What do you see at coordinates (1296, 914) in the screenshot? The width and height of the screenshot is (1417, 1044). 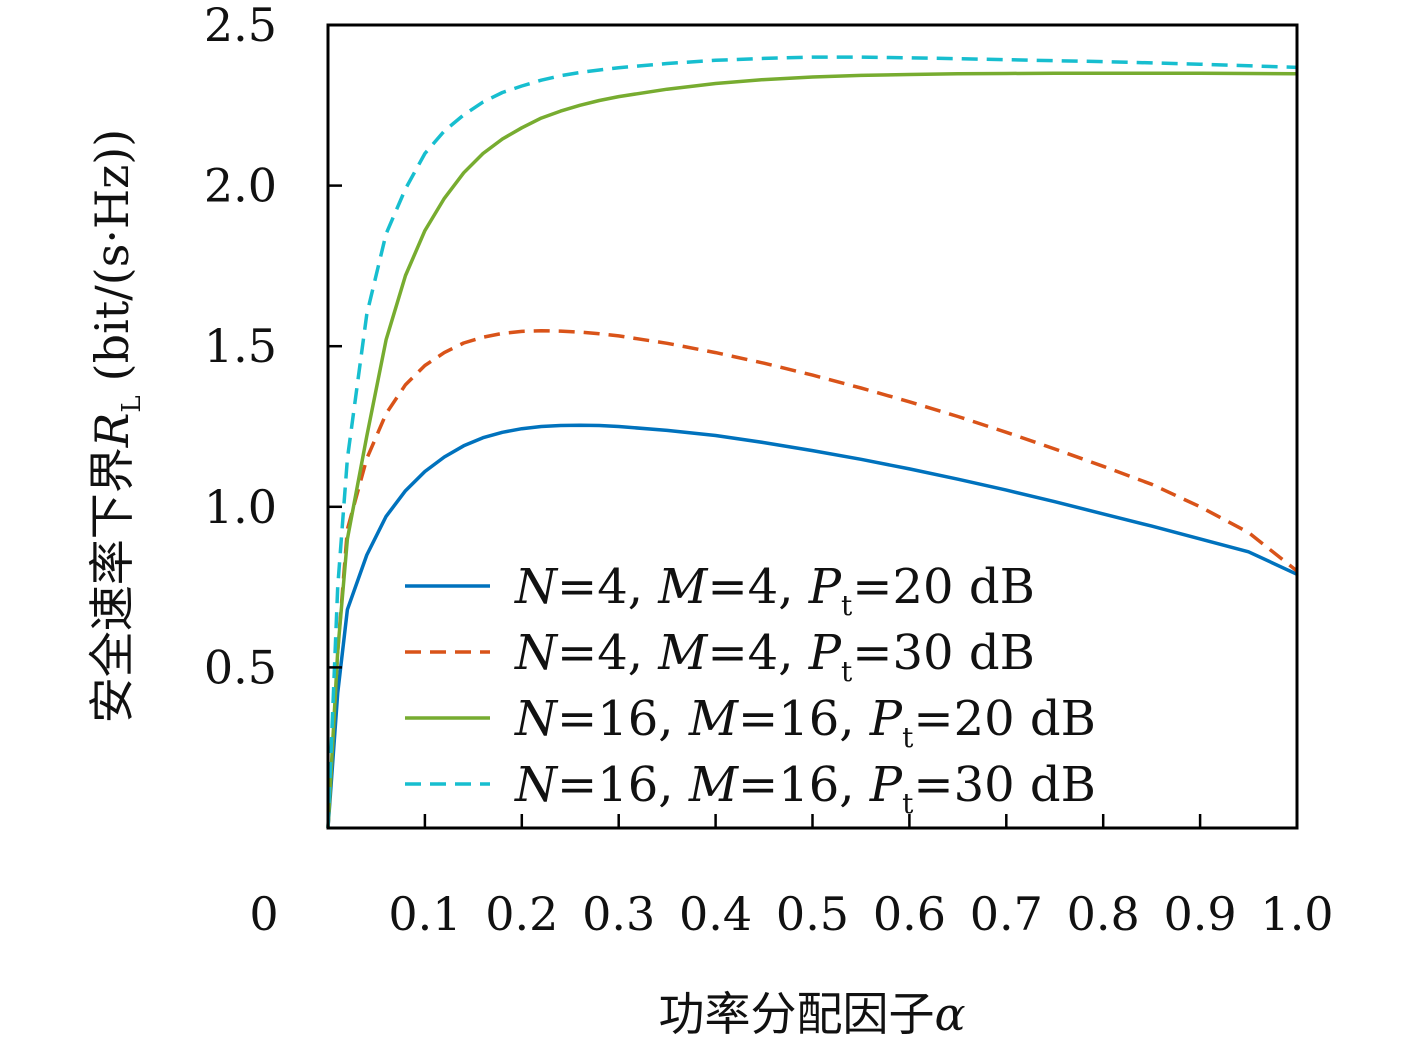 I see `x-tick-label: 1.0` at bounding box center [1296, 914].